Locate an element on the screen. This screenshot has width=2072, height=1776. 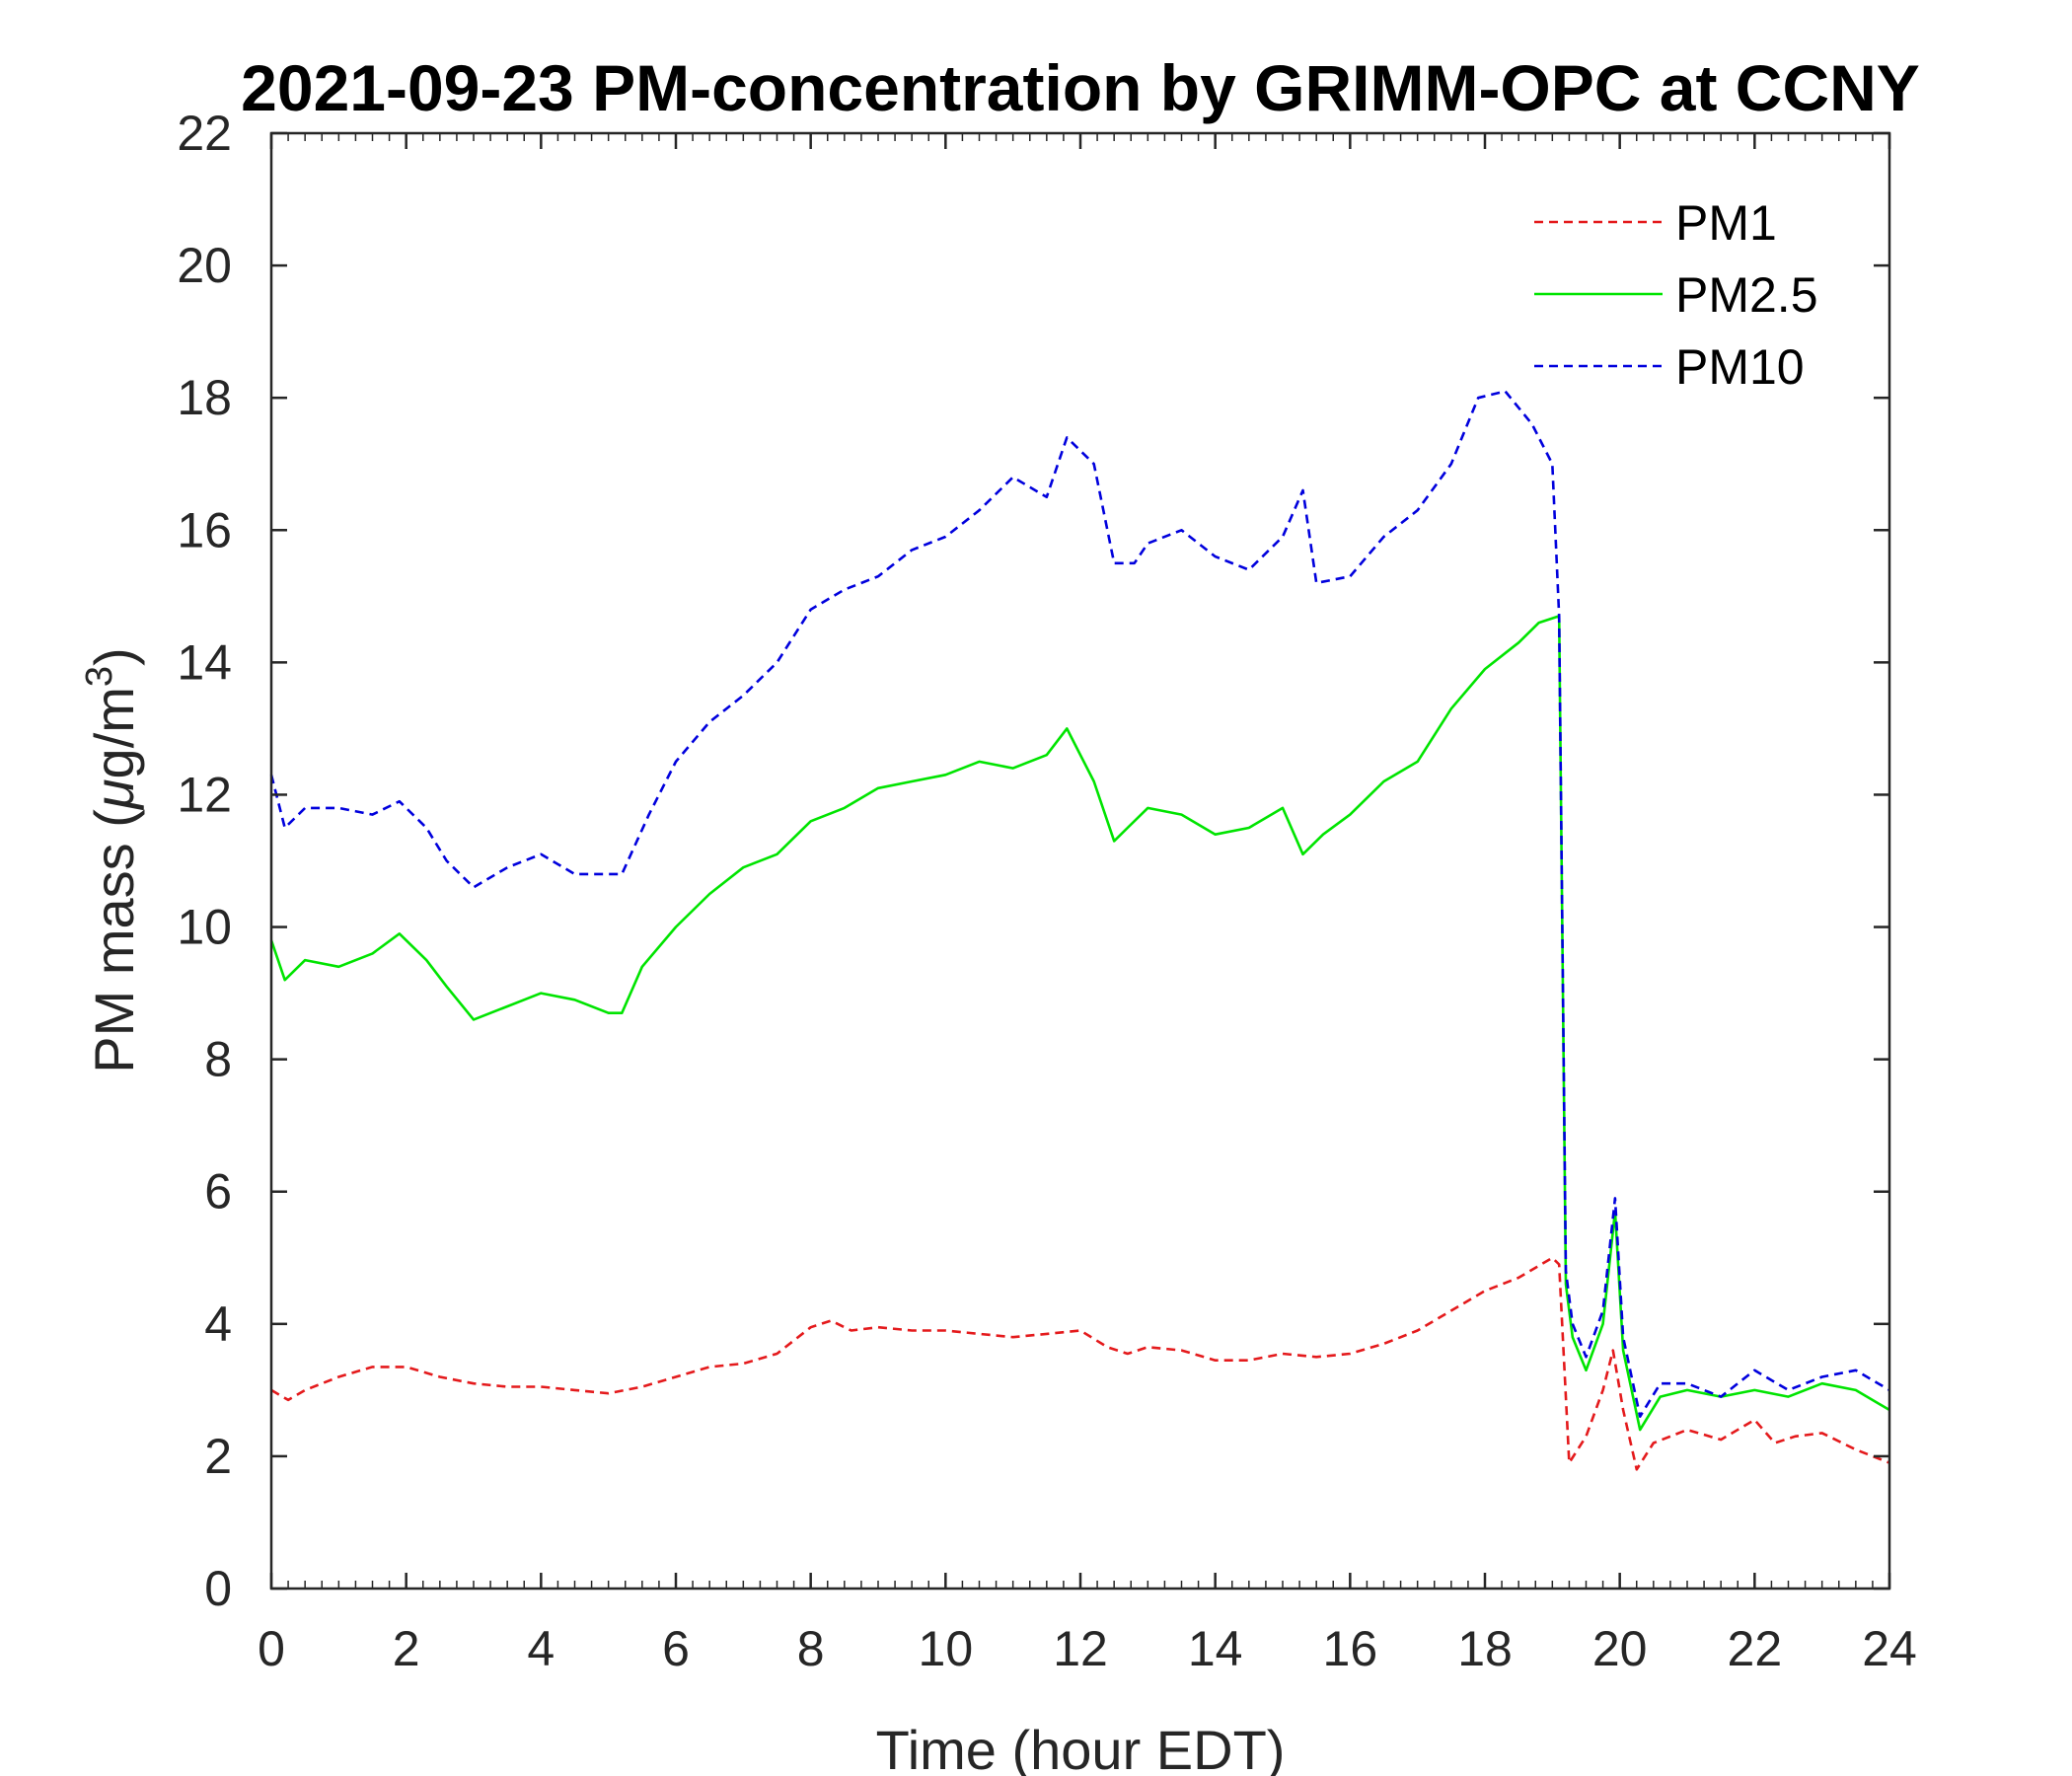
y-tick-label: 6 is located at coordinates (218, 1192).